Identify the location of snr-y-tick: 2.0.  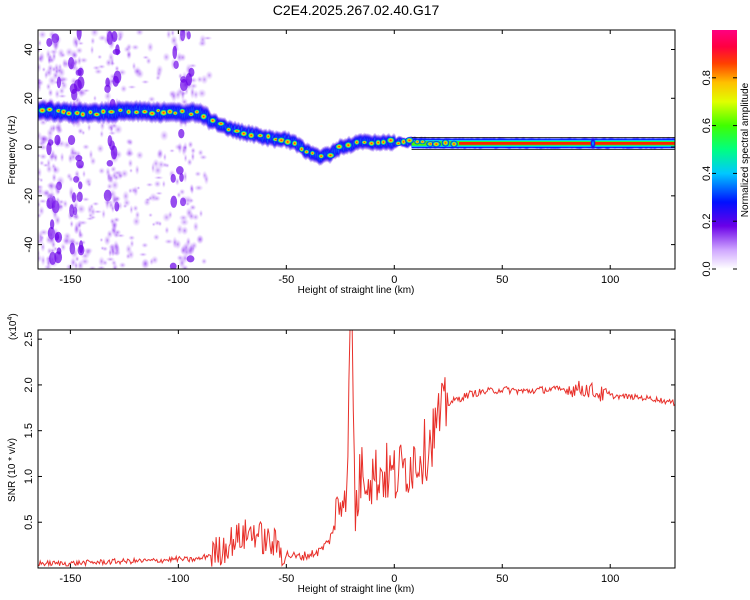
(29, 384).